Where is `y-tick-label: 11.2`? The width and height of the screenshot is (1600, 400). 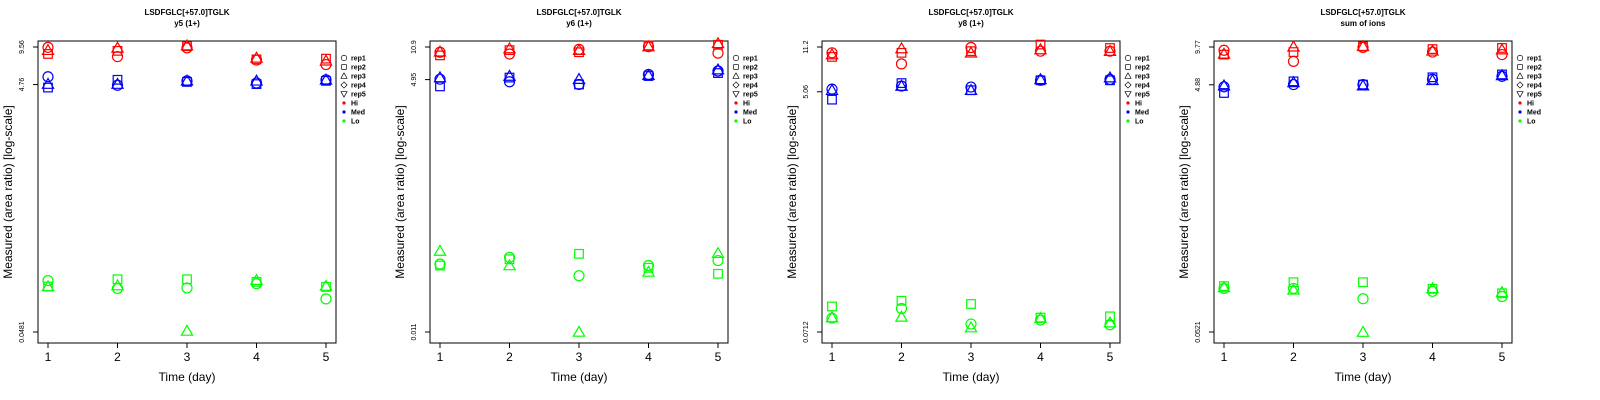 y-tick-label: 11.2 is located at coordinates (806, 46).